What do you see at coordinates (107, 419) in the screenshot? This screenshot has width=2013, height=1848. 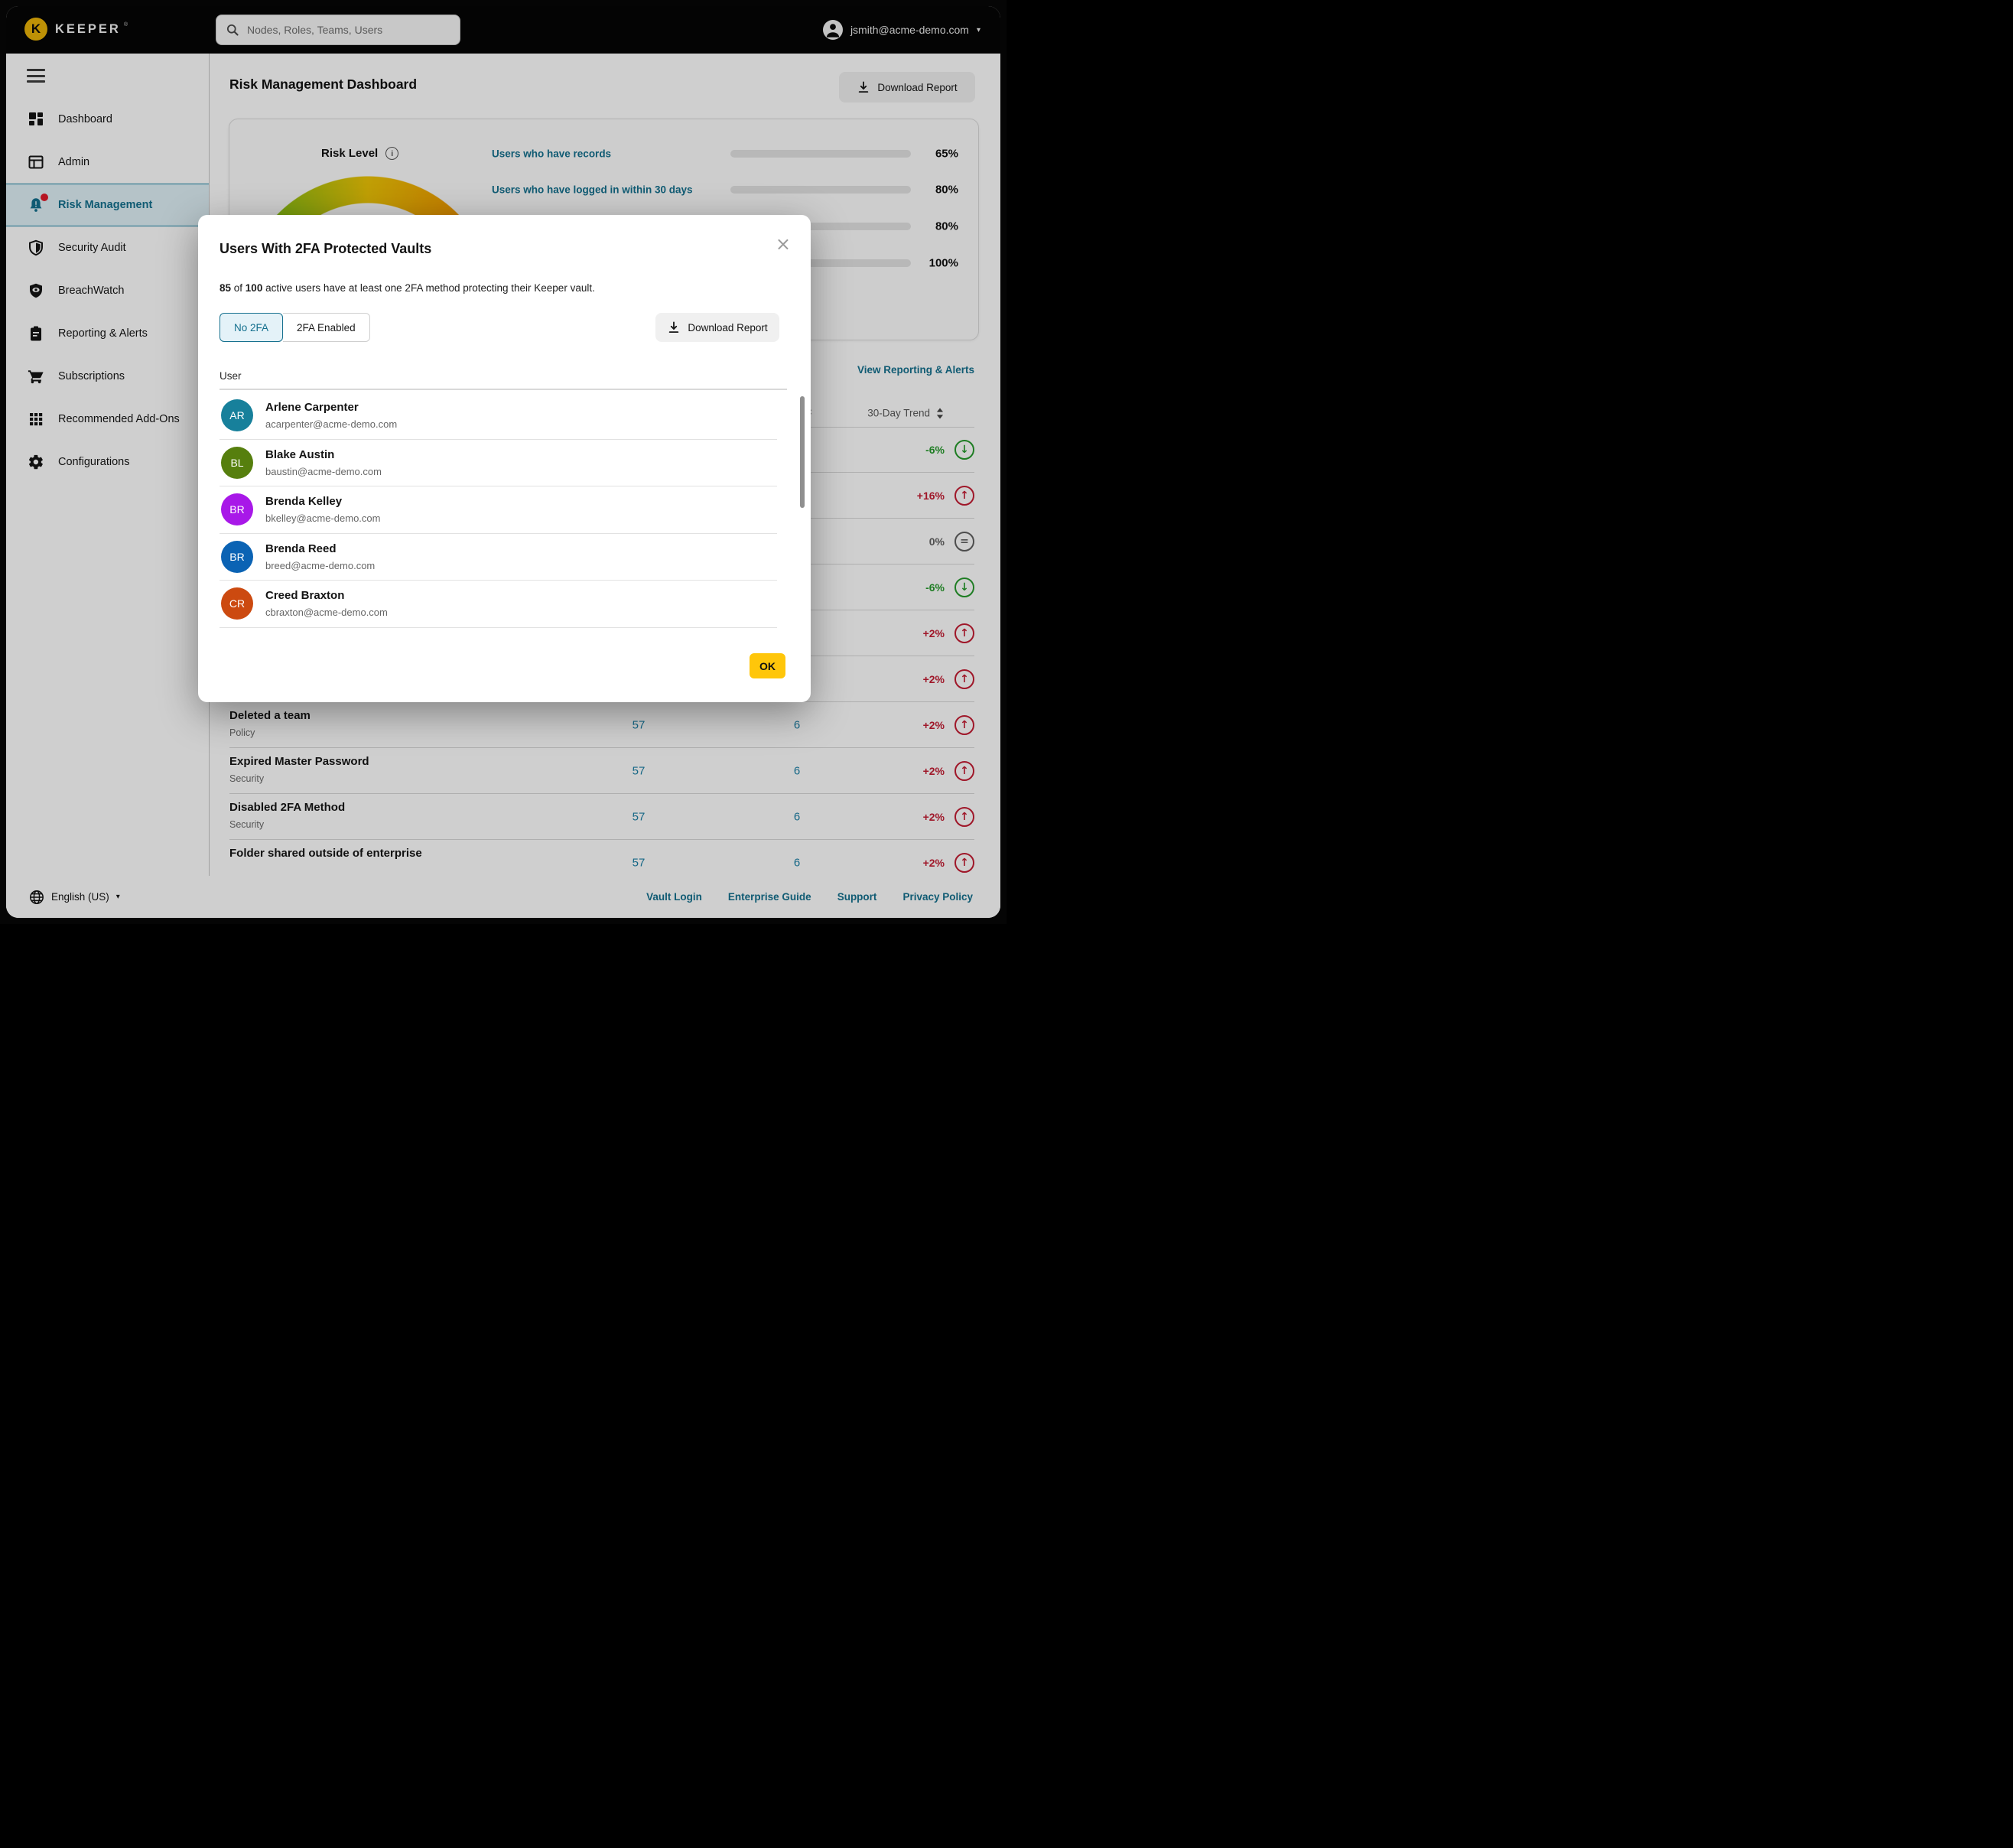 I see `sidebar-item-recommended-add-ons: Recommended Add-Ons` at bounding box center [107, 419].